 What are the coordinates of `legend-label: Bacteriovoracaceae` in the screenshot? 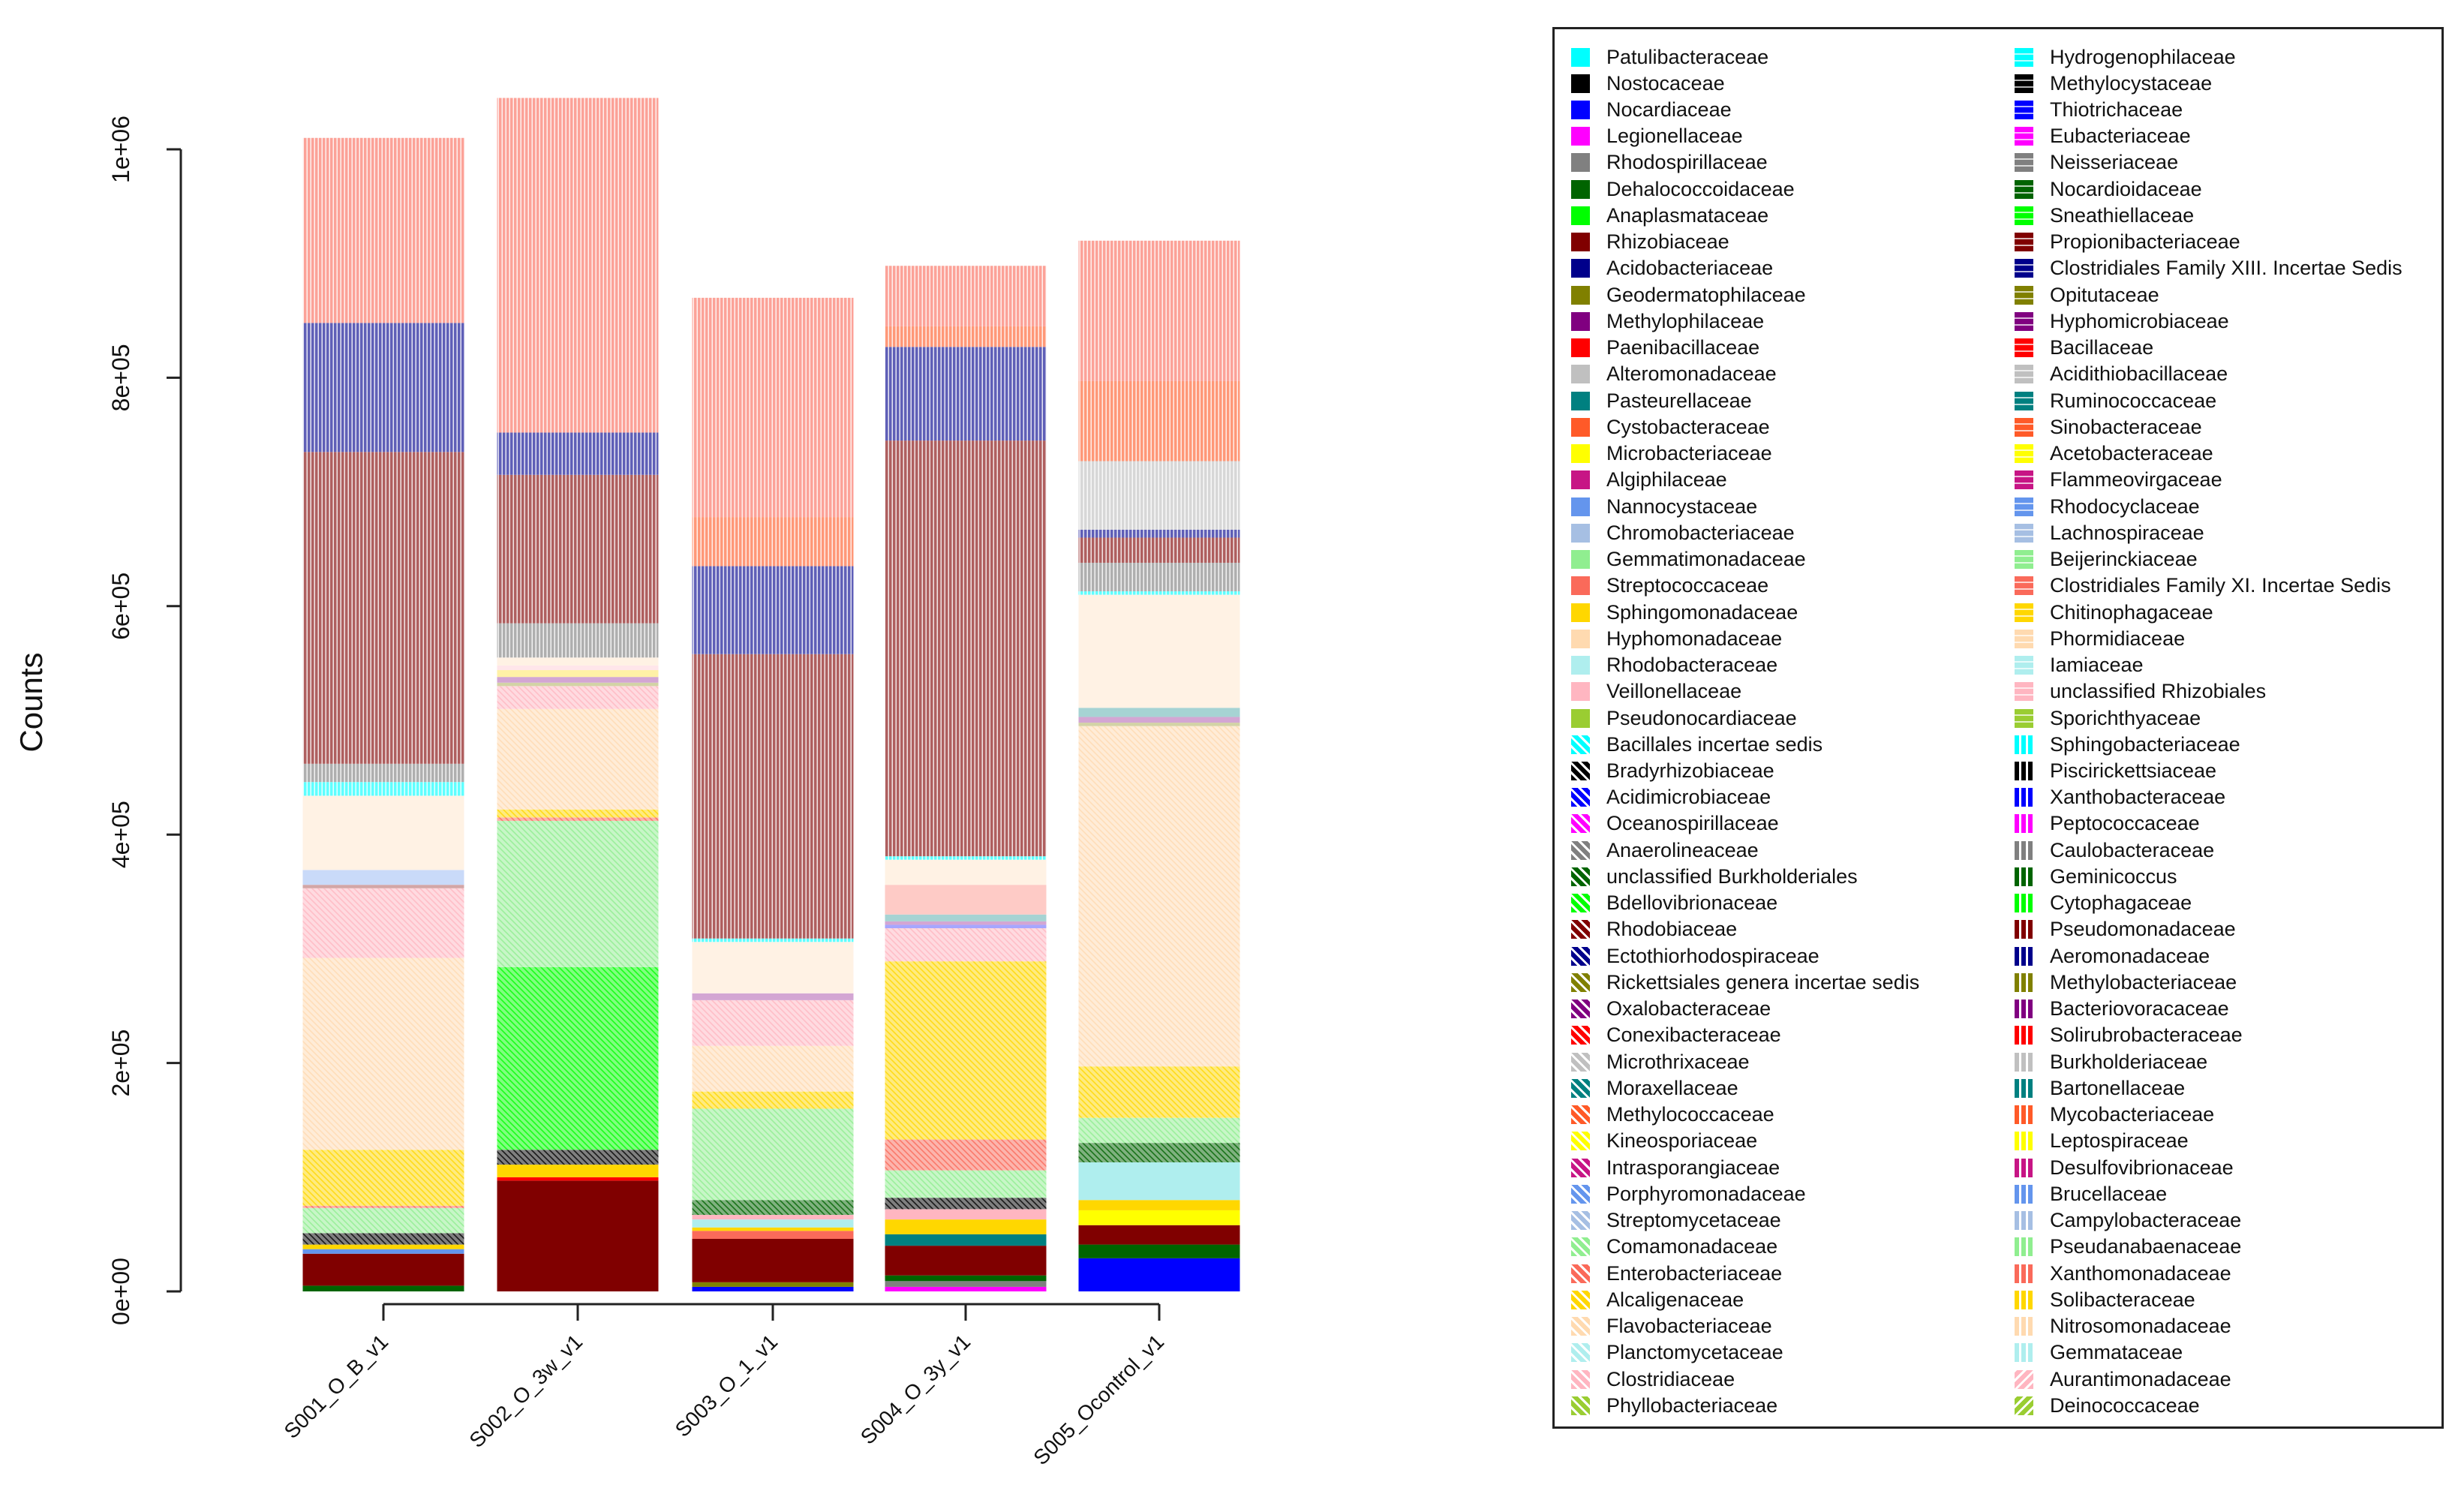 It's located at (2140, 1009).